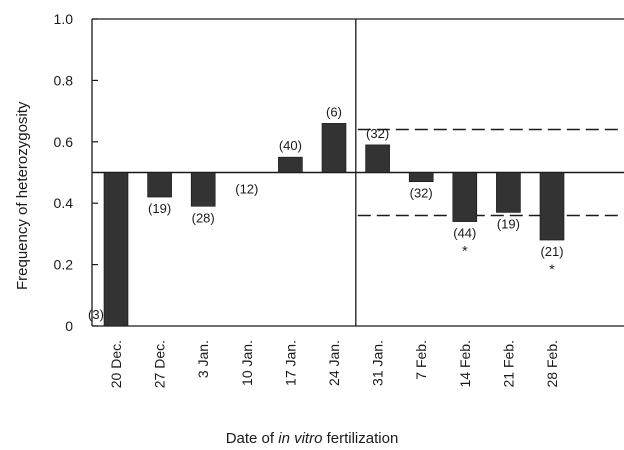 This screenshot has width=624, height=450. Describe the element at coordinates (465, 363) in the screenshot. I see `x-tick-label: 14 Feb.` at that location.